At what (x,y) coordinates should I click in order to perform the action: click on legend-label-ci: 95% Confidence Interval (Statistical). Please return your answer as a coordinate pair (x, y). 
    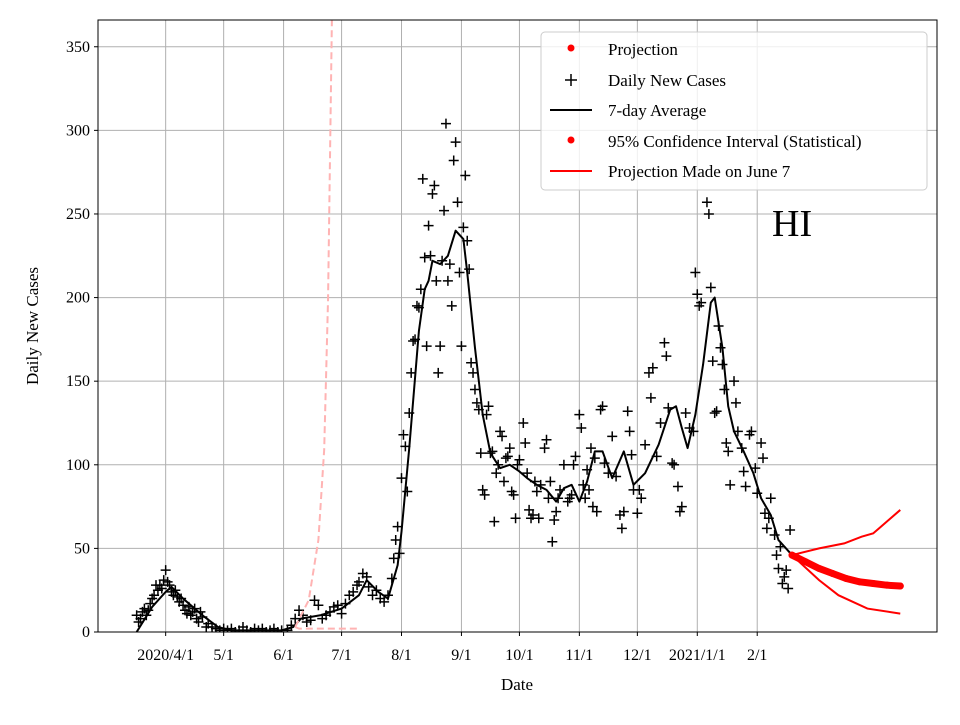
    Looking at the image, I should click on (735, 141).